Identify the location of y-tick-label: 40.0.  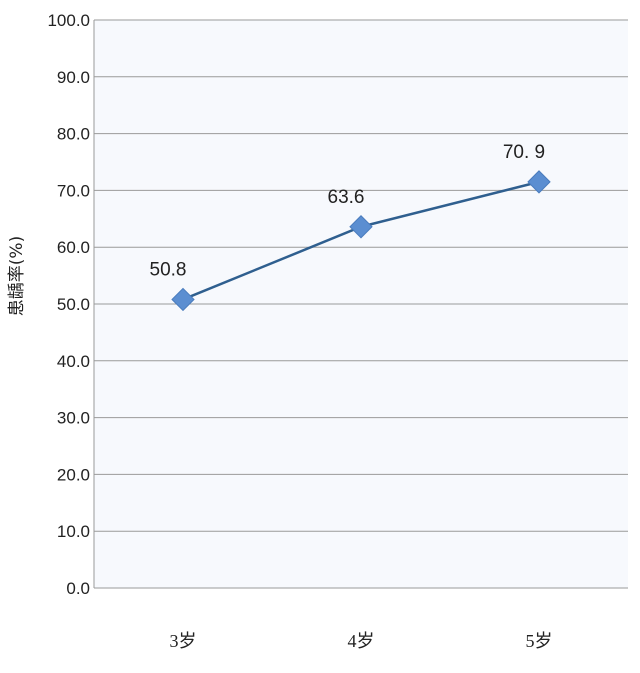
(73, 361).